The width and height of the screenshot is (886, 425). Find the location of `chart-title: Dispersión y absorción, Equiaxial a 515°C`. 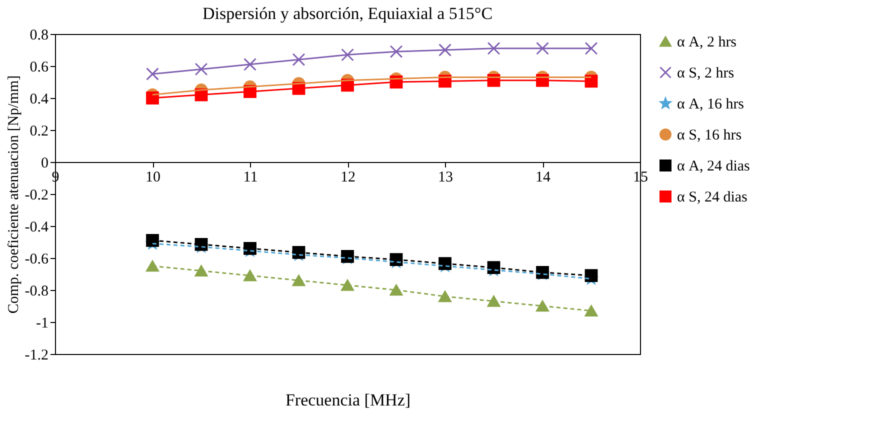

chart-title: Dispersión y absorción, Equiaxial a 515°C is located at coordinates (347, 13).